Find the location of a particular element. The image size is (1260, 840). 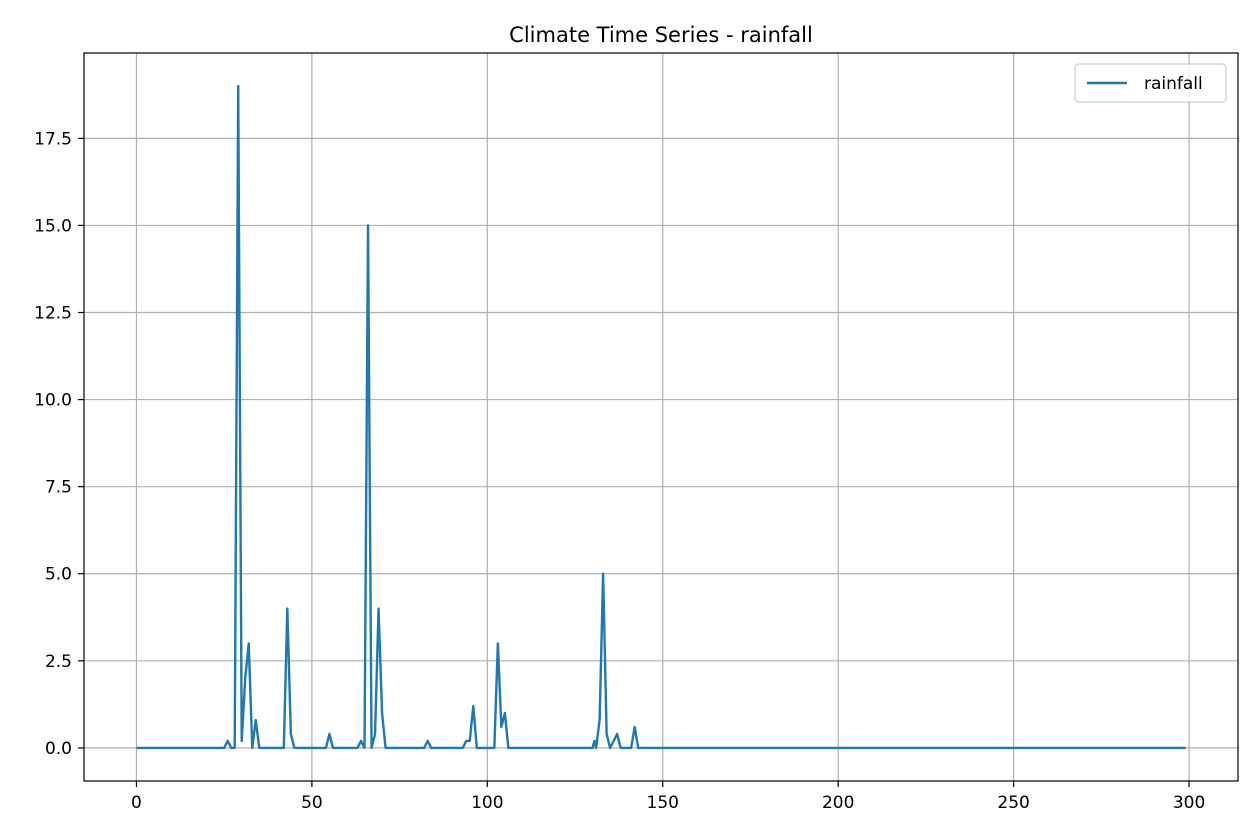

y-tick-label: 10.0 is located at coordinates (53, 401).